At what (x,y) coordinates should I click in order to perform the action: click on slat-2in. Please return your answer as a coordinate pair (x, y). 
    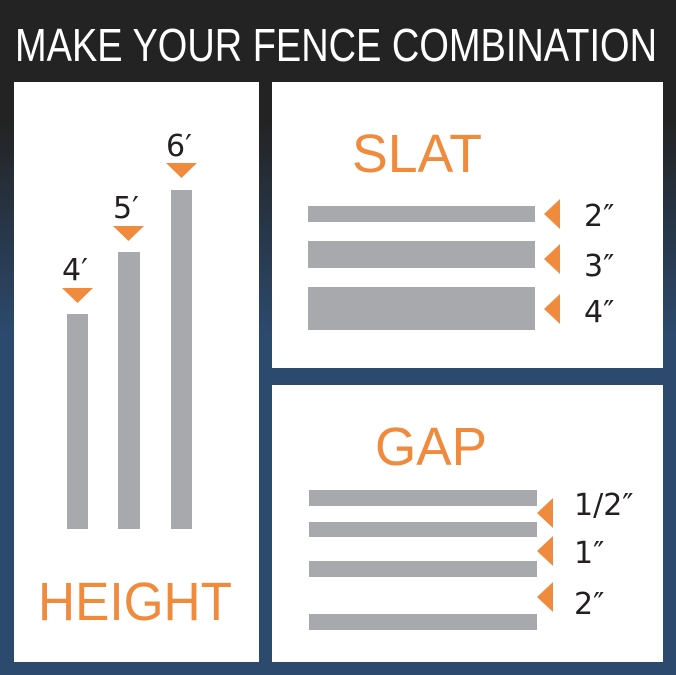
    Looking at the image, I should click on (421, 214).